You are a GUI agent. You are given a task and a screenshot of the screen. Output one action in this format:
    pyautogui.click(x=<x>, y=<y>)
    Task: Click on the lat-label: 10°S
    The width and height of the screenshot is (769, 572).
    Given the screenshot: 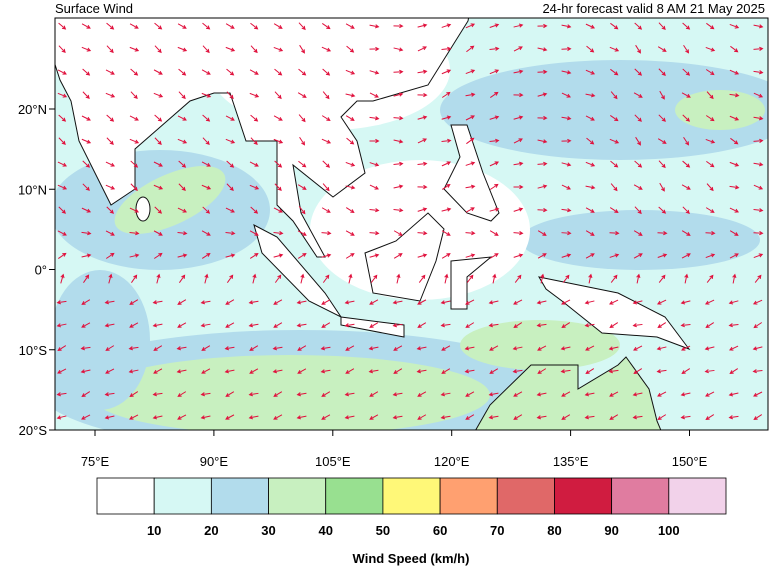 What is the action you would take?
    pyautogui.click(x=33, y=350)
    